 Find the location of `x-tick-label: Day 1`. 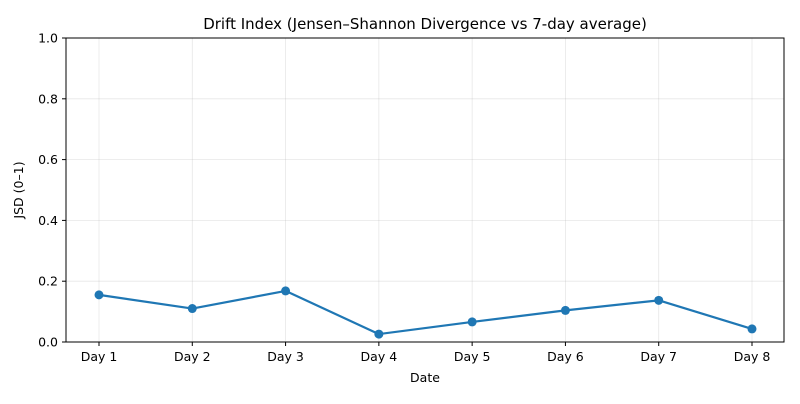

x-tick-label: Day 1 is located at coordinates (99, 356).